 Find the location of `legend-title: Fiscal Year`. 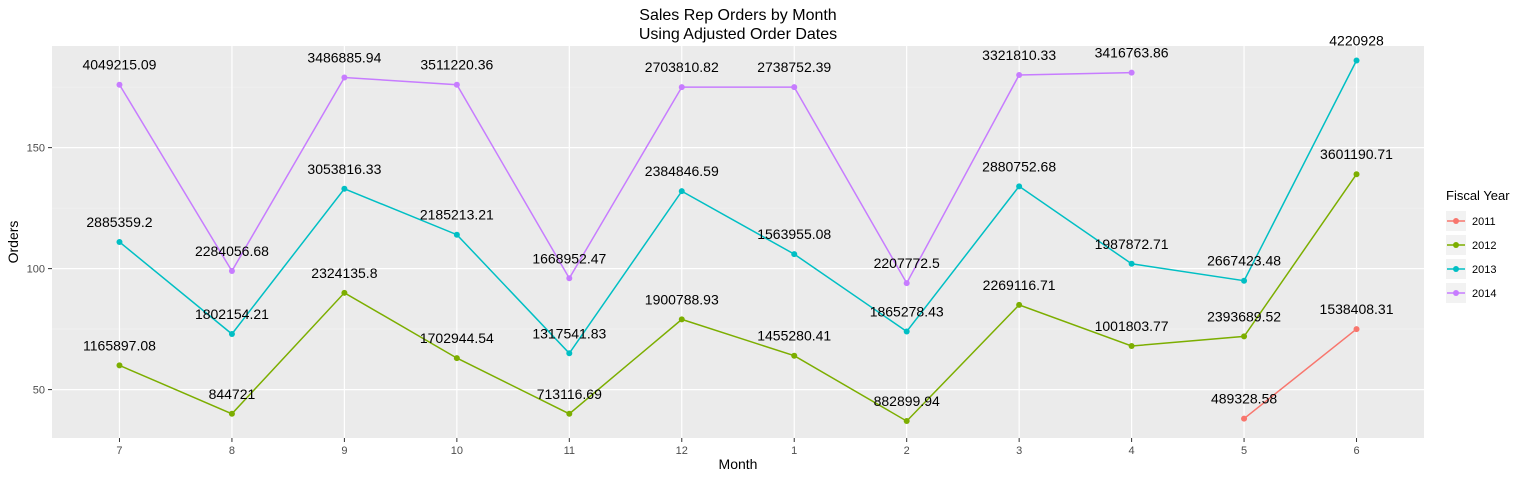

legend-title: Fiscal Year is located at coordinates (1478, 195).